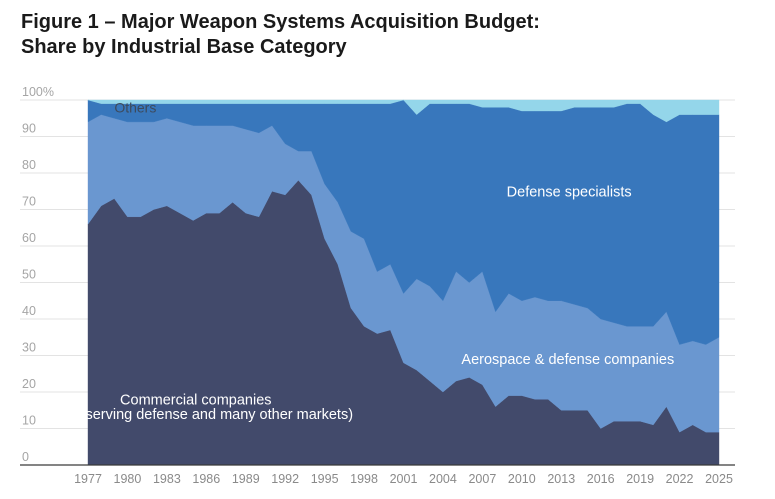 Image resolution: width=775 pixels, height=499 pixels. I want to click on x-tick-label: 1980, so click(128, 479).